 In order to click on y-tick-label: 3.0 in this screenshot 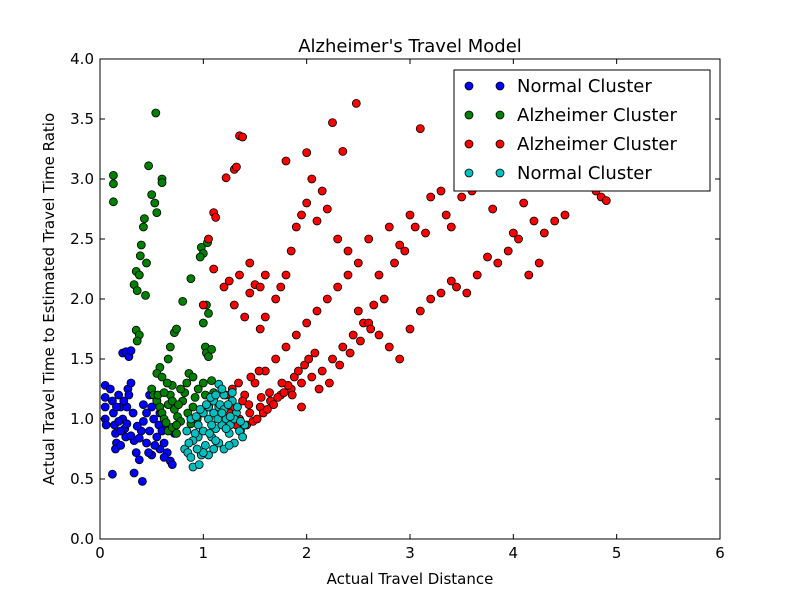, I will do `click(82, 179)`.